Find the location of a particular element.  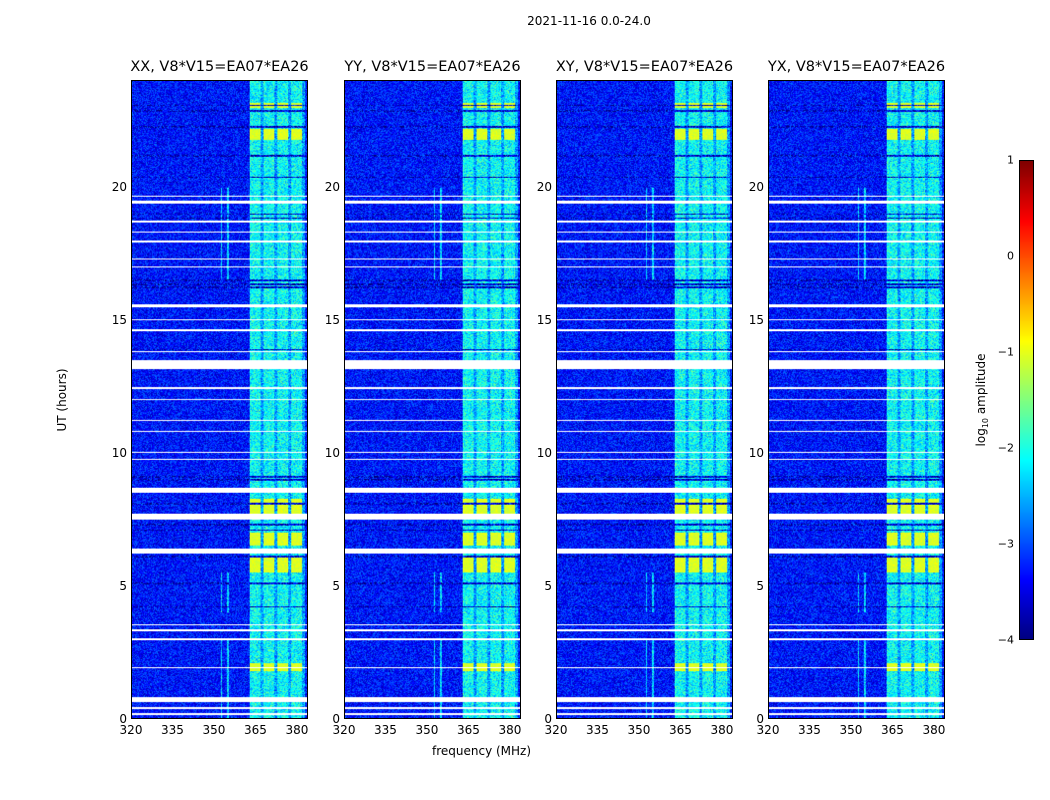

colorbar-tick-label: 1 is located at coordinates (1010, 160).